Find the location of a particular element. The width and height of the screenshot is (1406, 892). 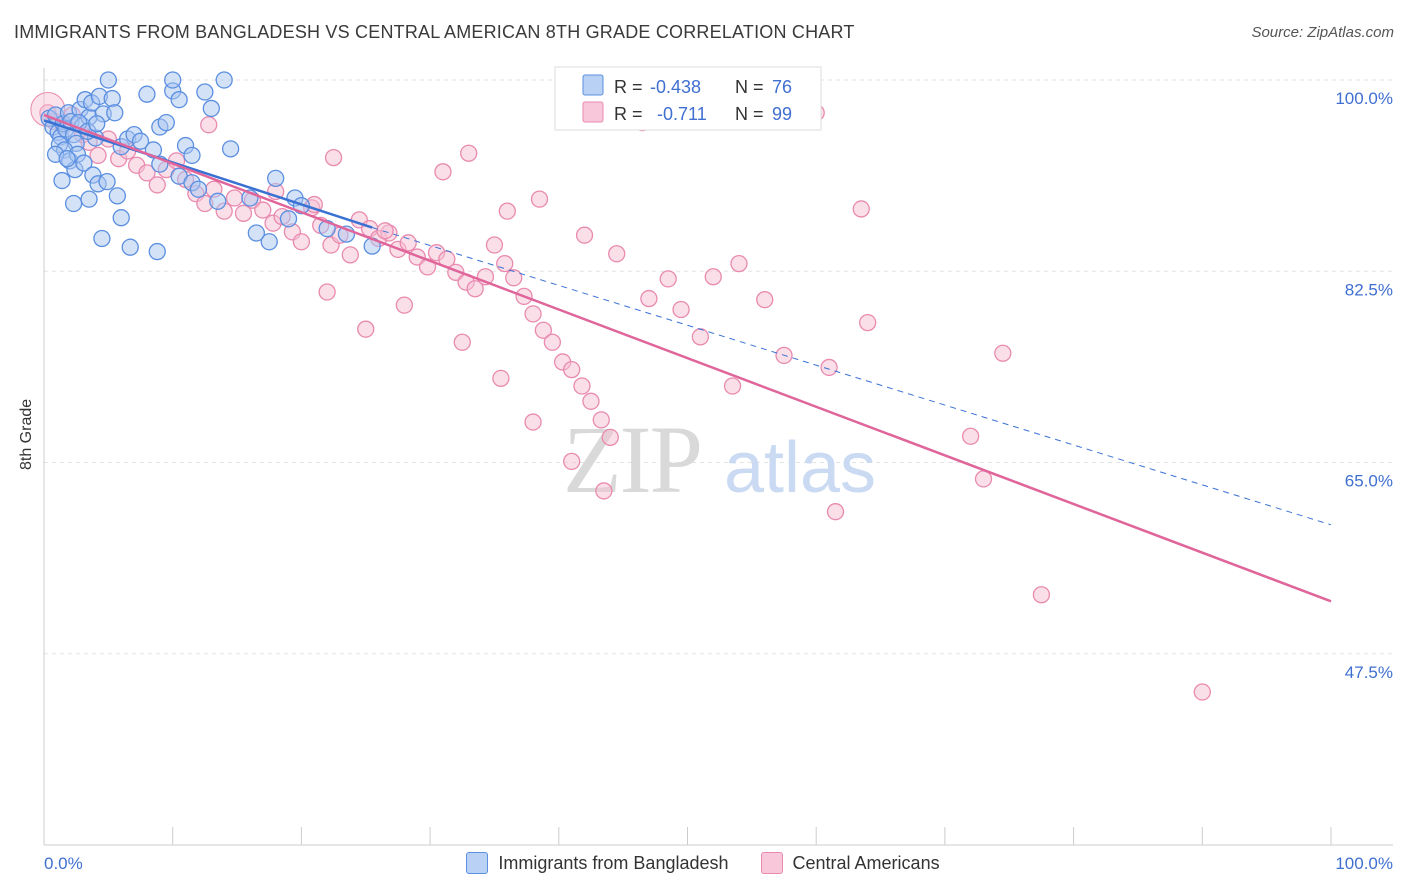

x-tick-label-1: 100.0% is located at coordinates (1364, 863).